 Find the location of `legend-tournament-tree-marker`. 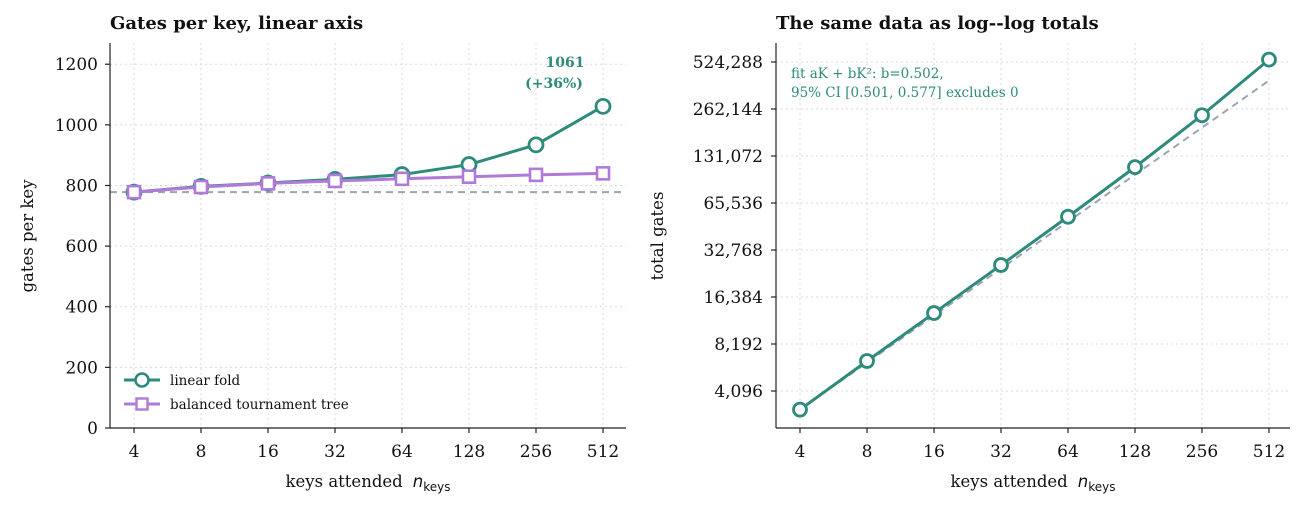

legend-tournament-tree-marker is located at coordinates (142, 404).